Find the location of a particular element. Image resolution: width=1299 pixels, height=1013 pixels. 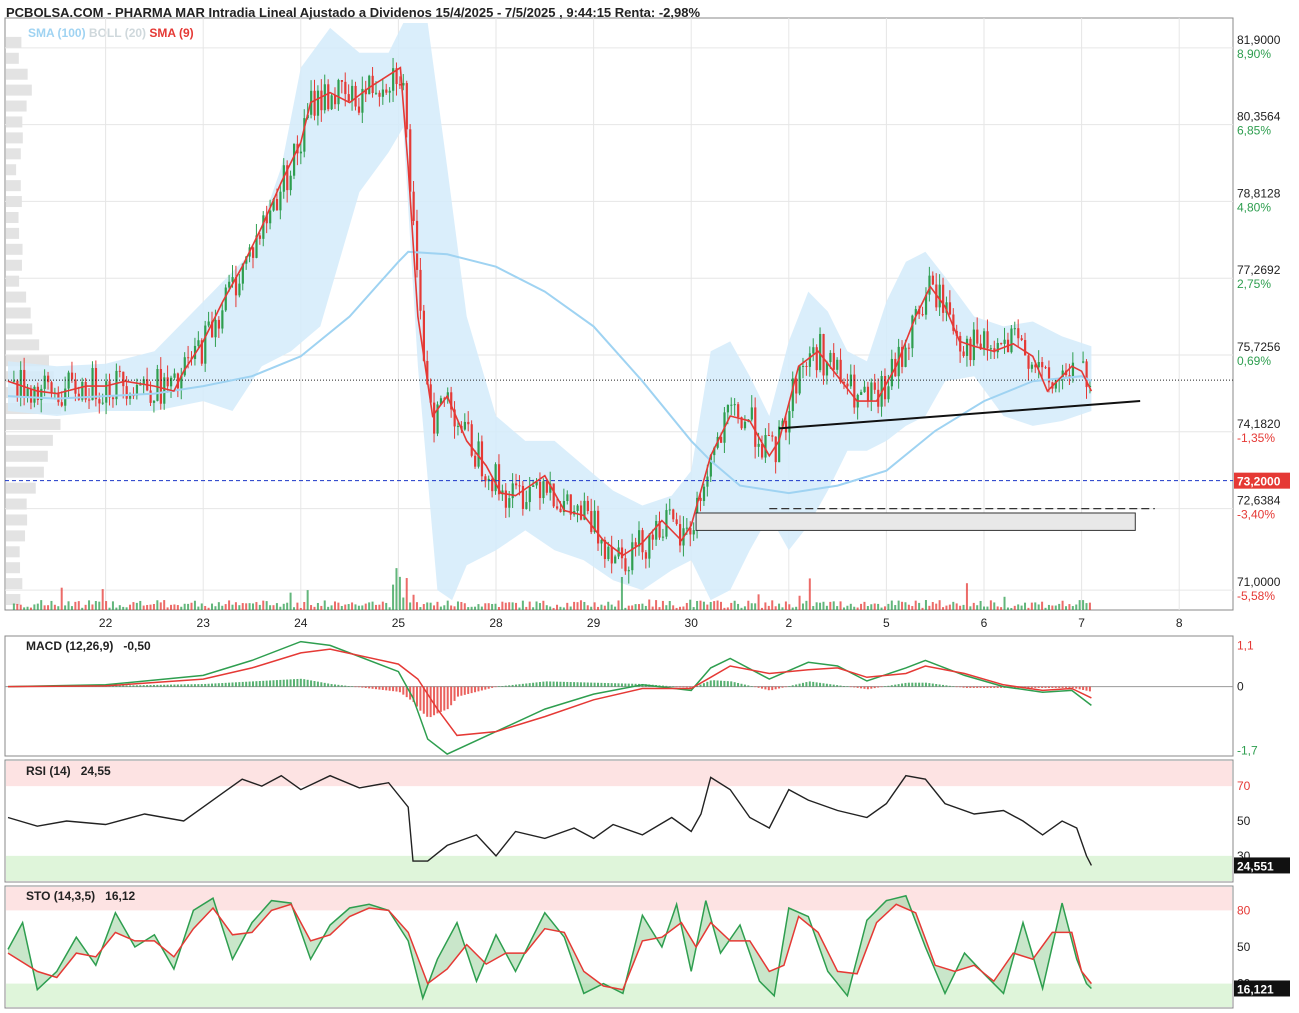

rsi-last-value: 24,55 is located at coordinates (95, 771).